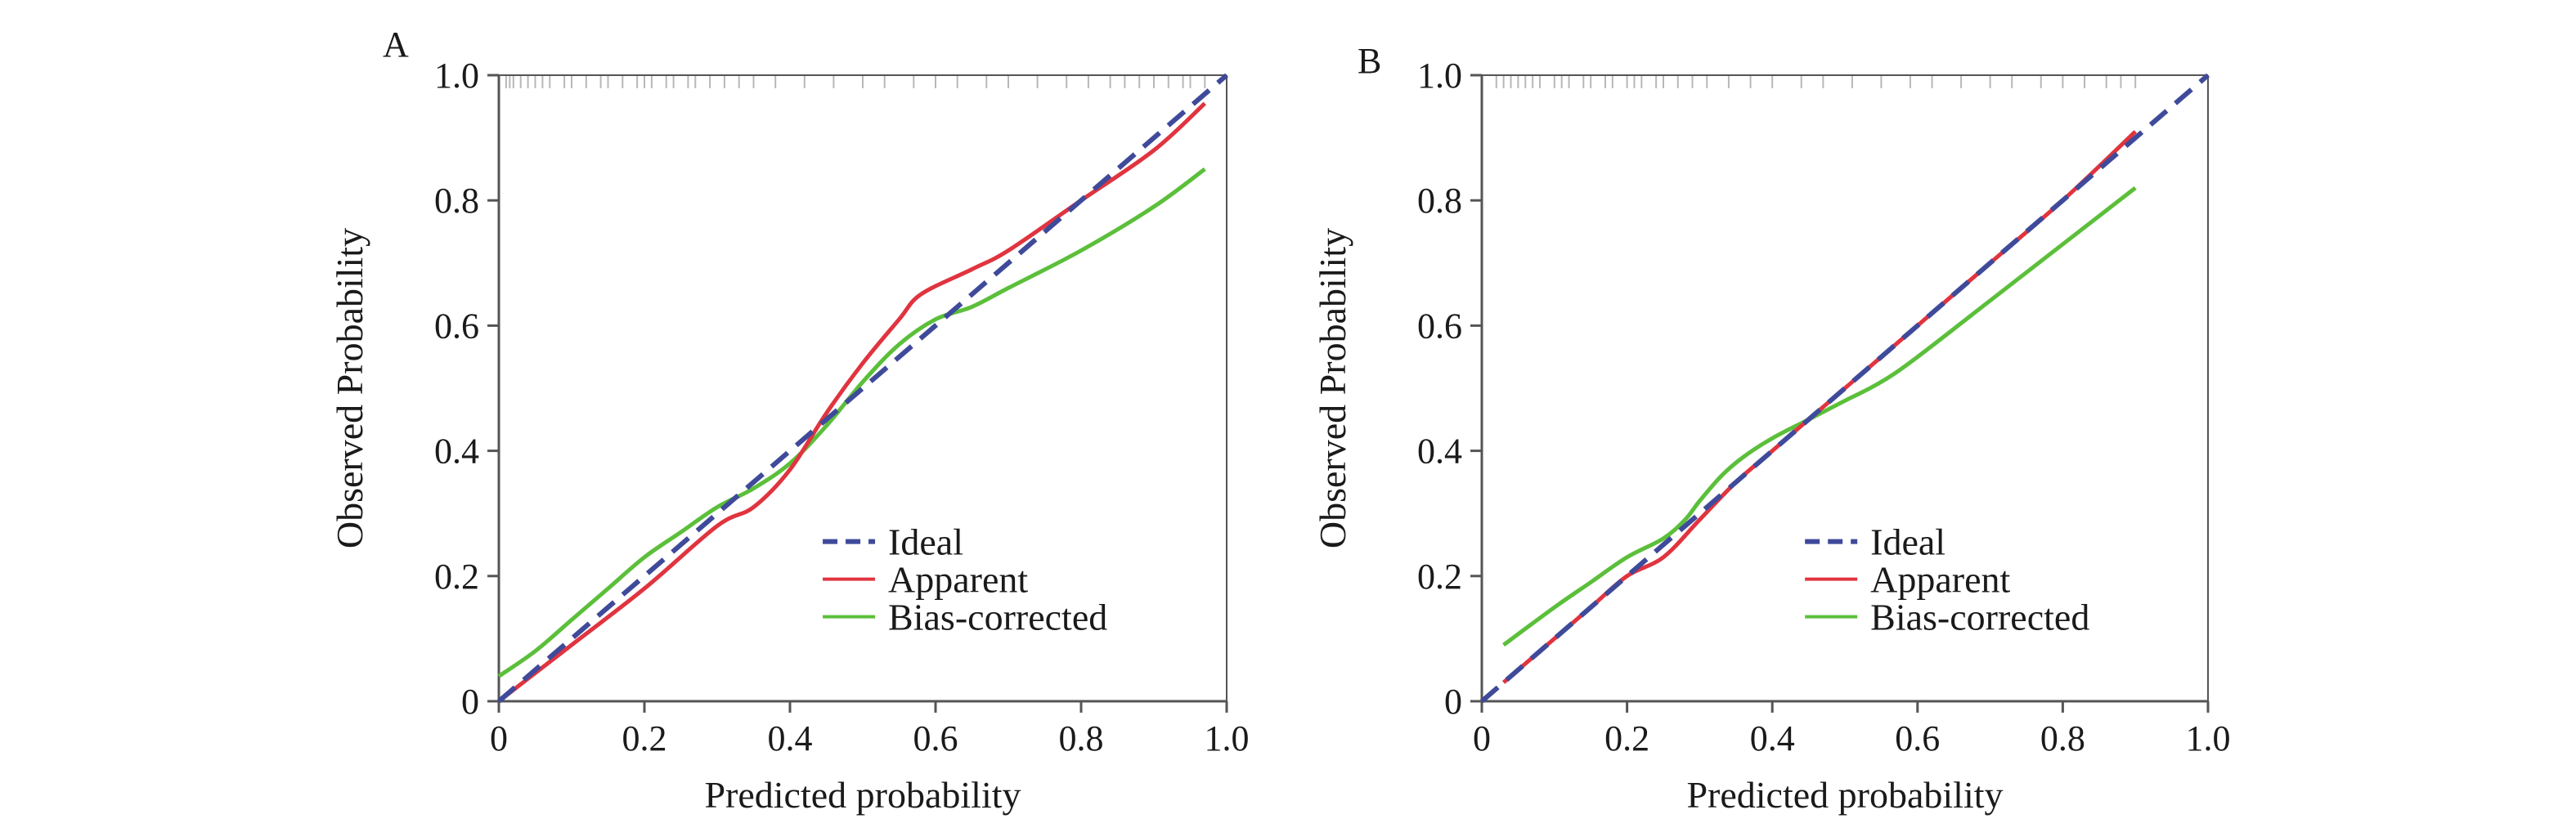 The width and height of the screenshot is (2576, 832). What do you see at coordinates (1369, 61) in the screenshot?
I see `panel-label: B` at bounding box center [1369, 61].